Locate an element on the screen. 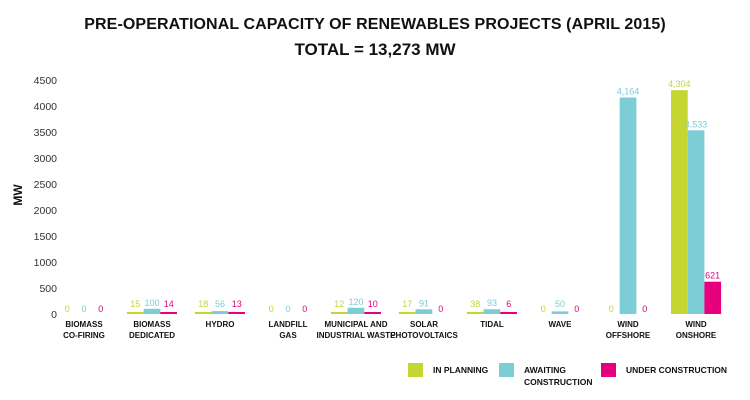 This screenshot has width=750, height=400. data-label: 38 is located at coordinates (475, 304).